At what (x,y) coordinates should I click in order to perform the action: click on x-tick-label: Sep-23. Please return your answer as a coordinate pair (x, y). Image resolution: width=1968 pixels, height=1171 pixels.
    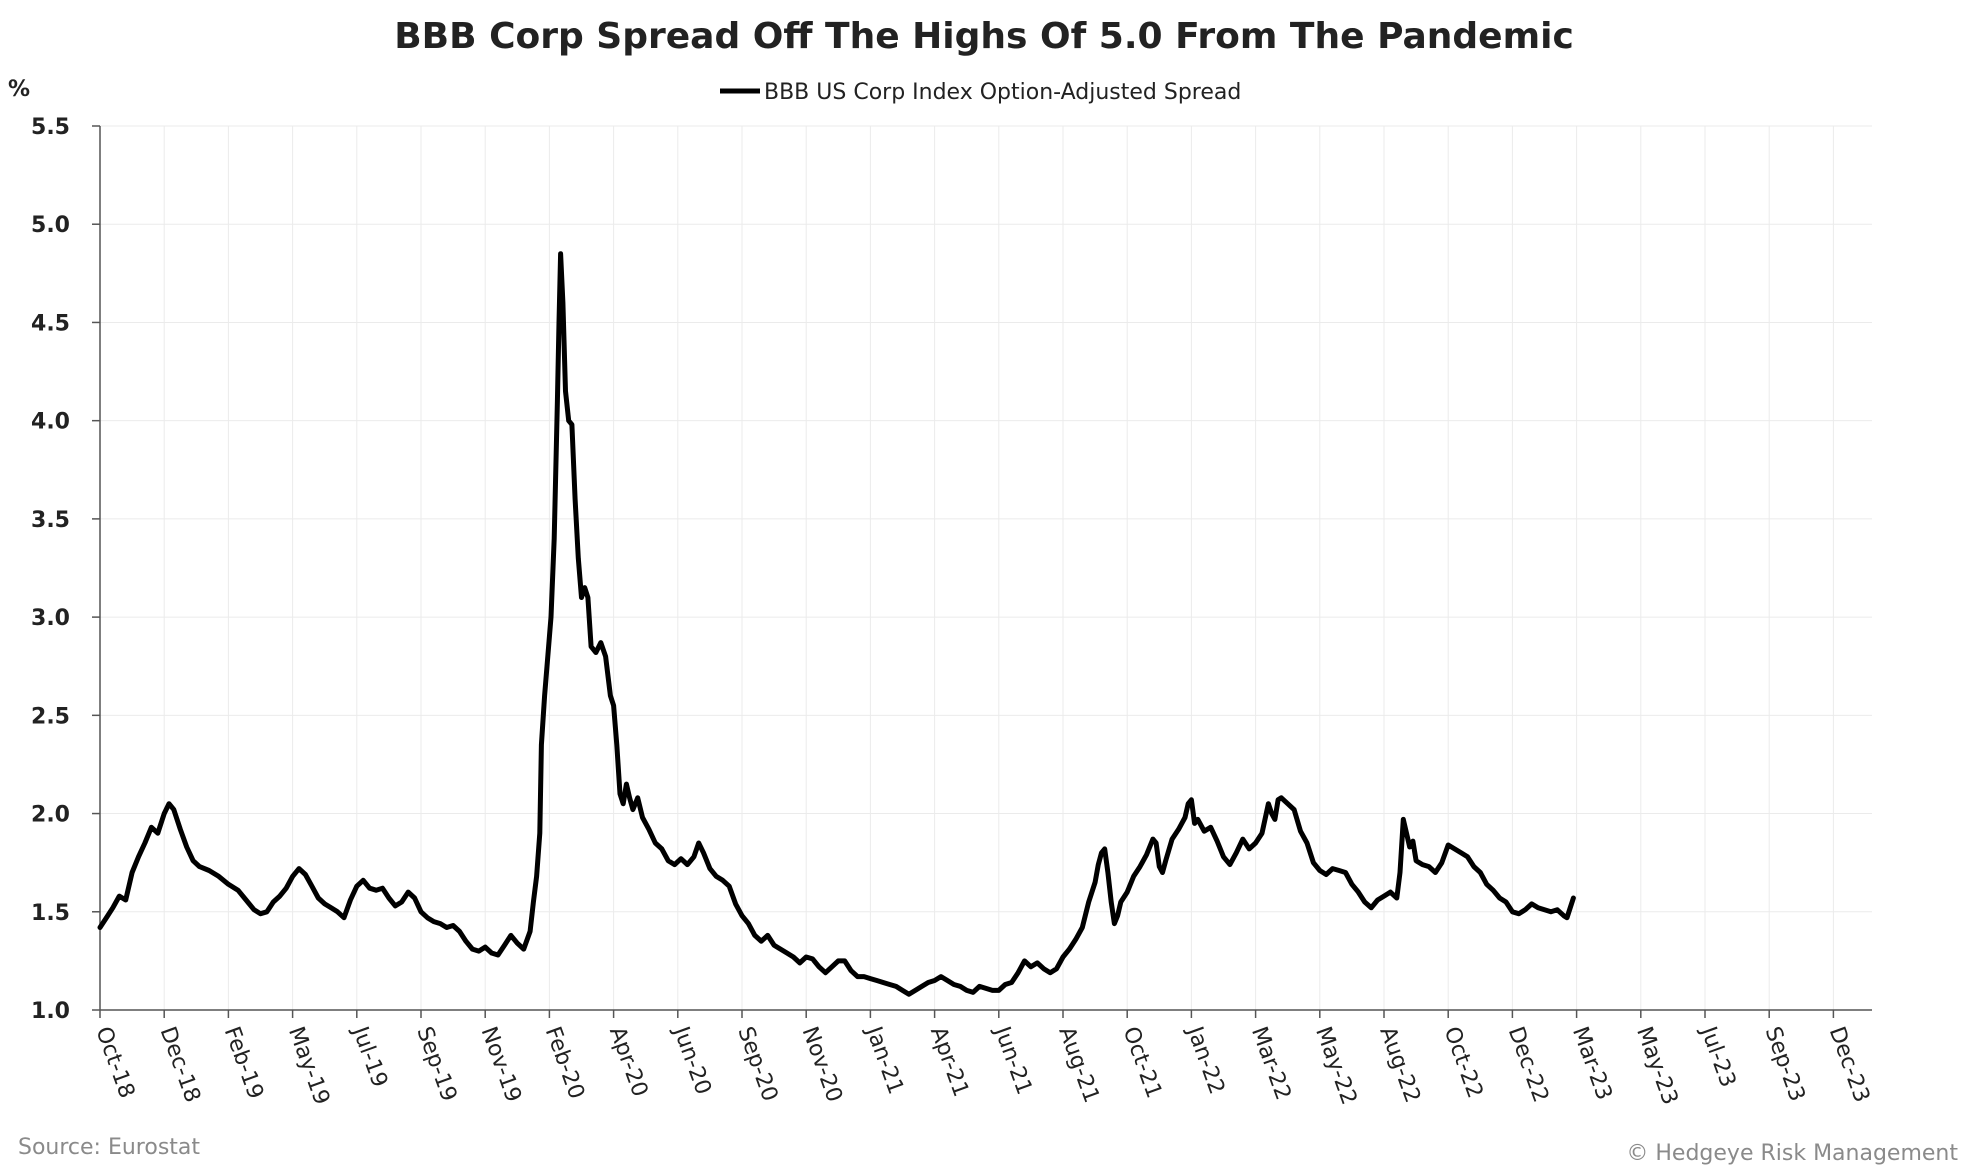
    Looking at the image, I should click on (1785, 1064).